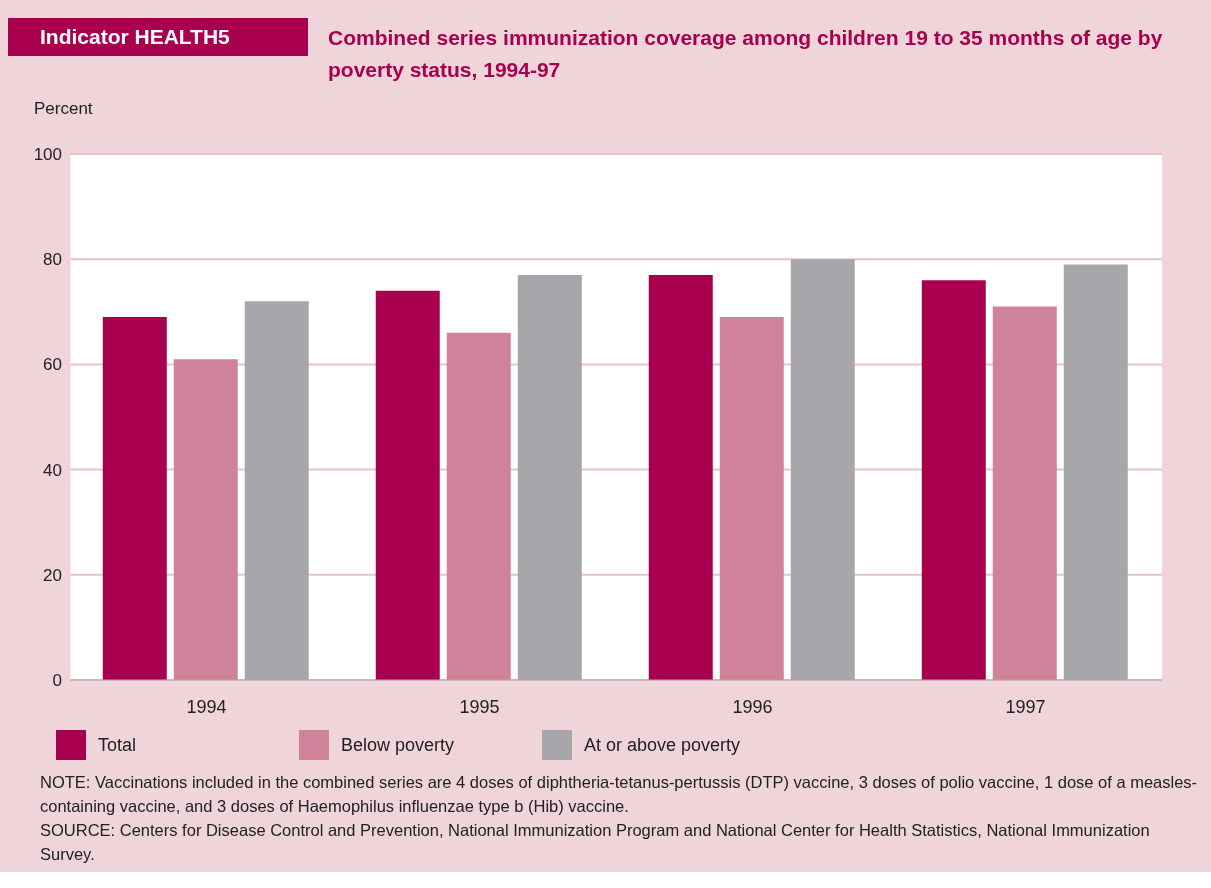  What do you see at coordinates (52, 470) in the screenshot?
I see `y-tick-label: 40` at bounding box center [52, 470].